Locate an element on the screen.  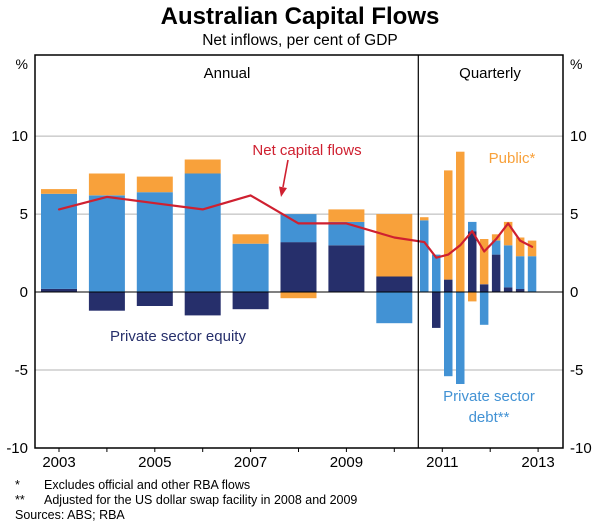
x-tick-label: 2011 is located at coordinates (442, 462).